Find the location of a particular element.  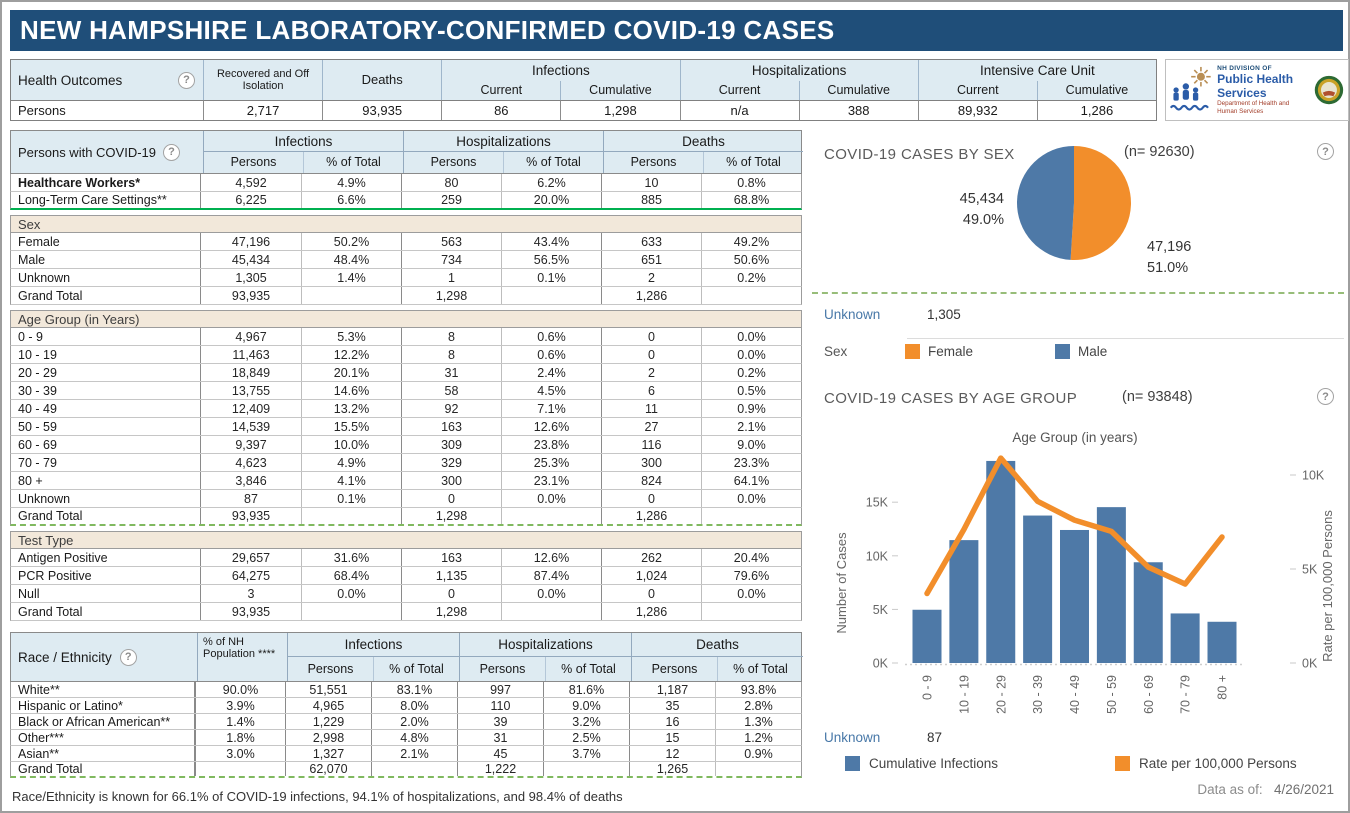

row-cells: 62,070 1,222 1,265 is located at coordinates (498, 769).